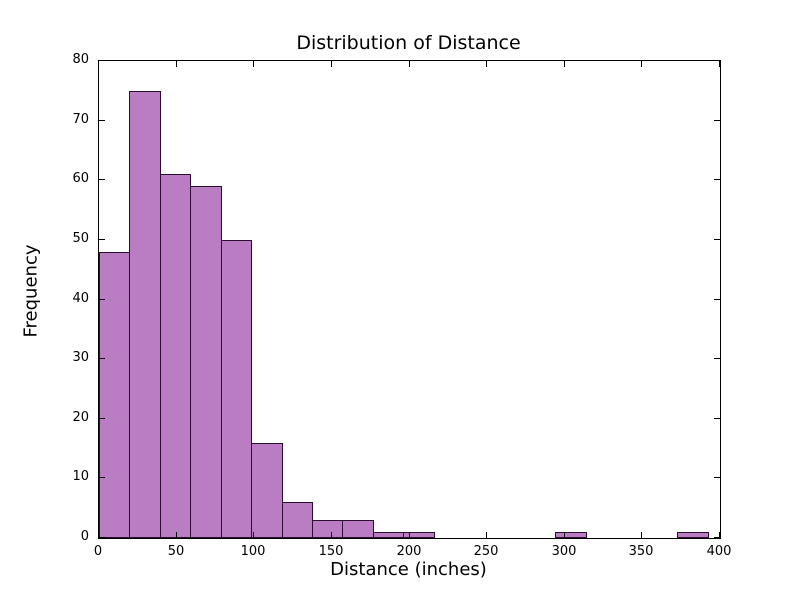 The image size is (800, 597). Describe the element at coordinates (80, 357) in the screenshot. I see `y-tick-label: 30` at that location.